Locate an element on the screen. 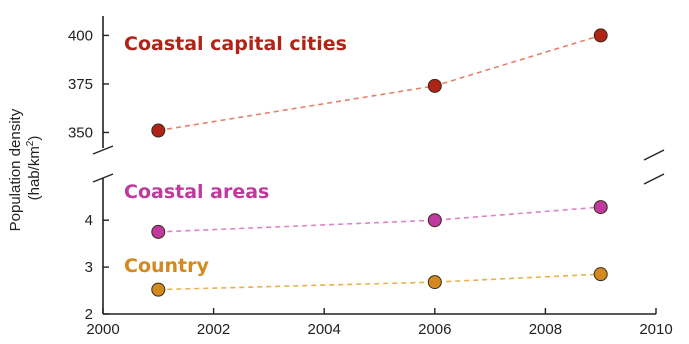  x-tick-label: 2002 is located at coordinates (213, 329).